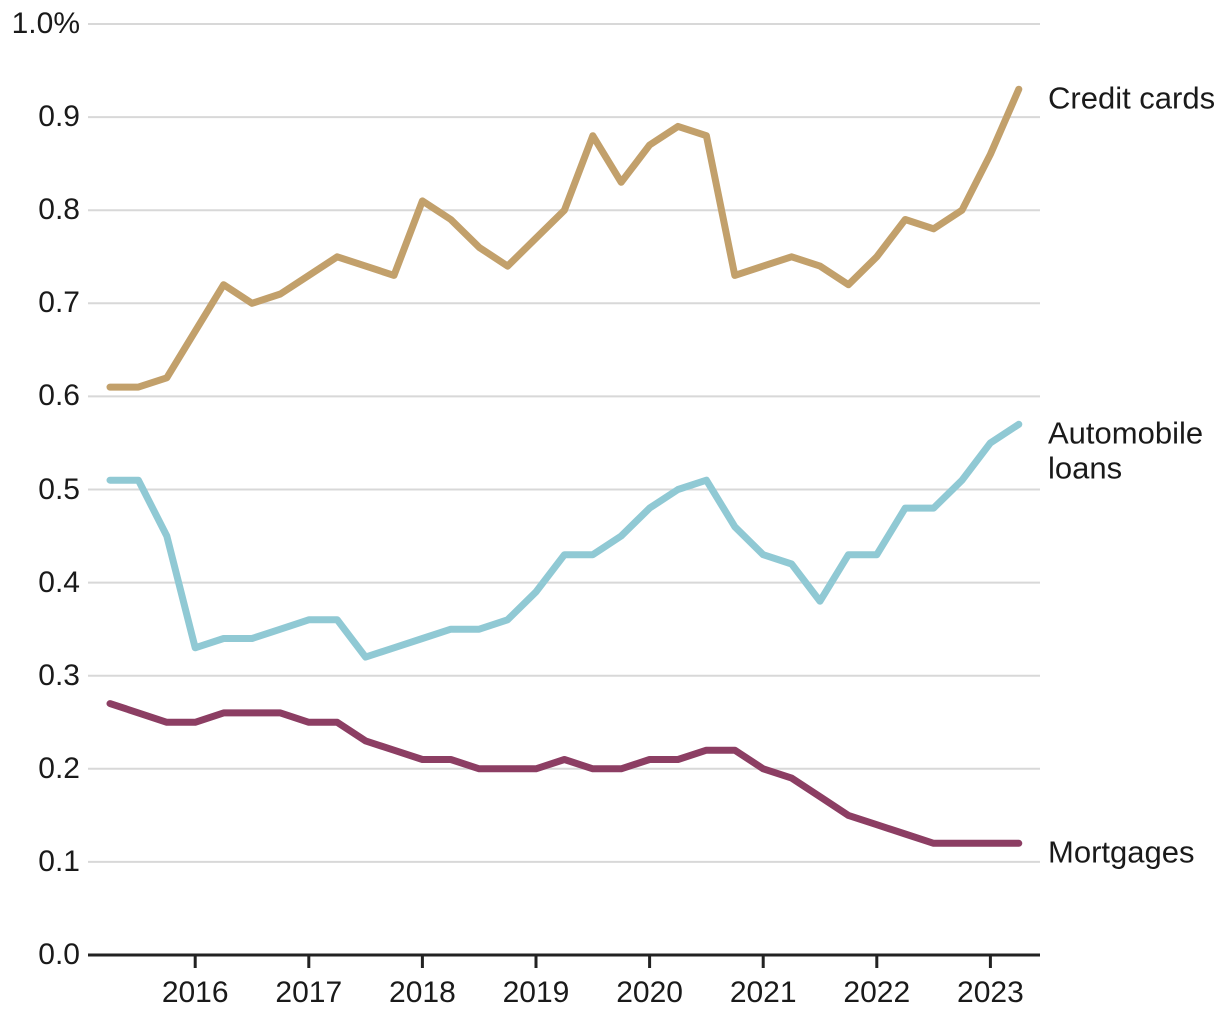 Image resolution: width=1220 pixels, height=1020 pixels. Describe the element at coordinates (59, 861) in the screenshot. I see `y-axis-tick-label: 0.1` at that location.